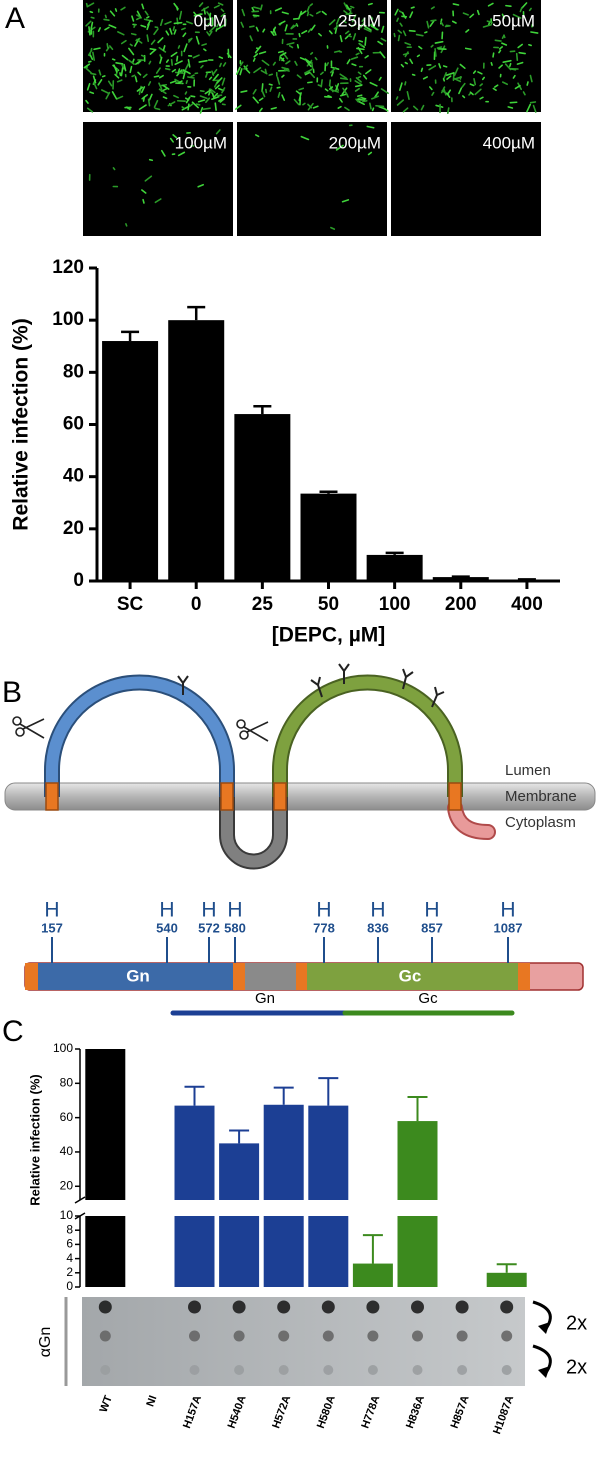 This screenshot has height=1476, width=600. What do you see at coordinates (138, 975) in the screenshot?
I see `segment-label: Gn` at bounding box center [138, 975].